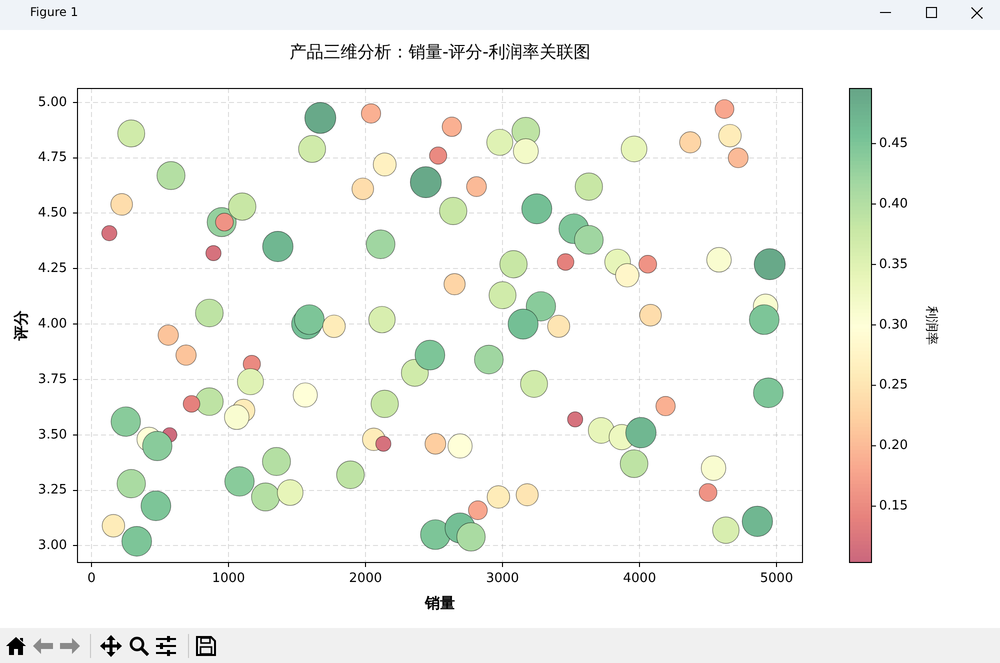 The width and height of the screenshot is (1000, 663). I want to click on color-bar-label: 0.45, so click(893, 143).